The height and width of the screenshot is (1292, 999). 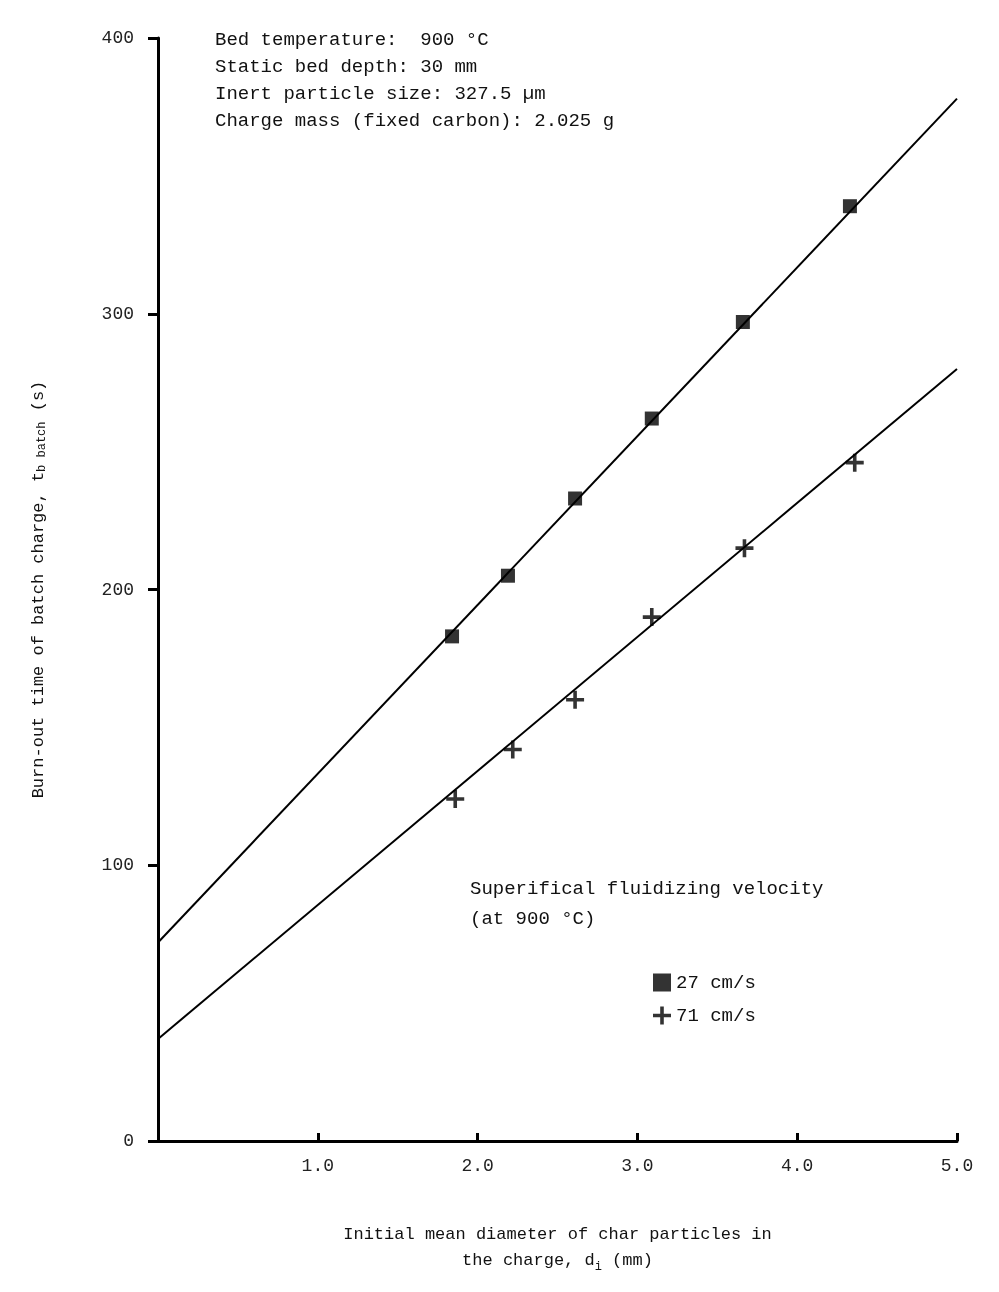 What do you see at coordinates (477, 1166) in the screenshot?
I see `x-tick-label: 2.0` at bounding box center [477, 1166].